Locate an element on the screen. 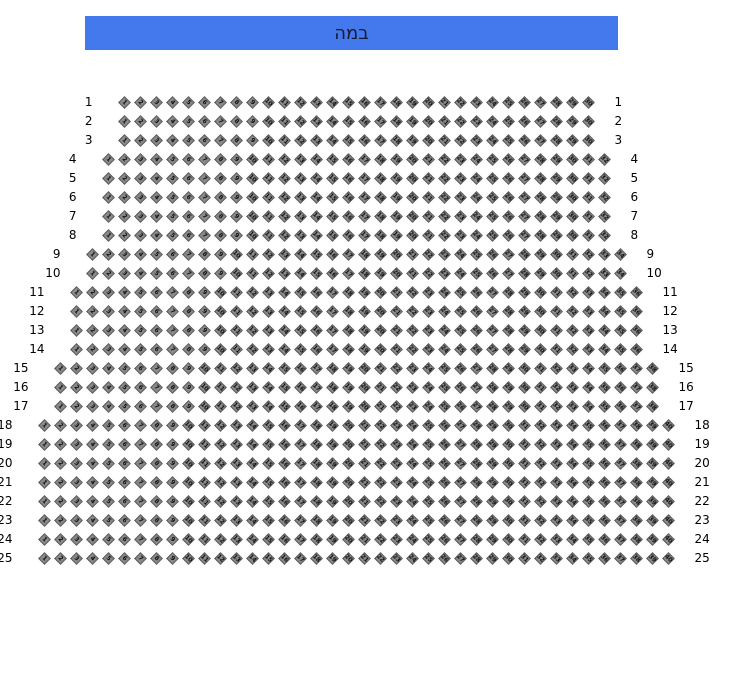 This screenshot has height=690, width=750. seat: 22 is located at coordinates (444, 159).